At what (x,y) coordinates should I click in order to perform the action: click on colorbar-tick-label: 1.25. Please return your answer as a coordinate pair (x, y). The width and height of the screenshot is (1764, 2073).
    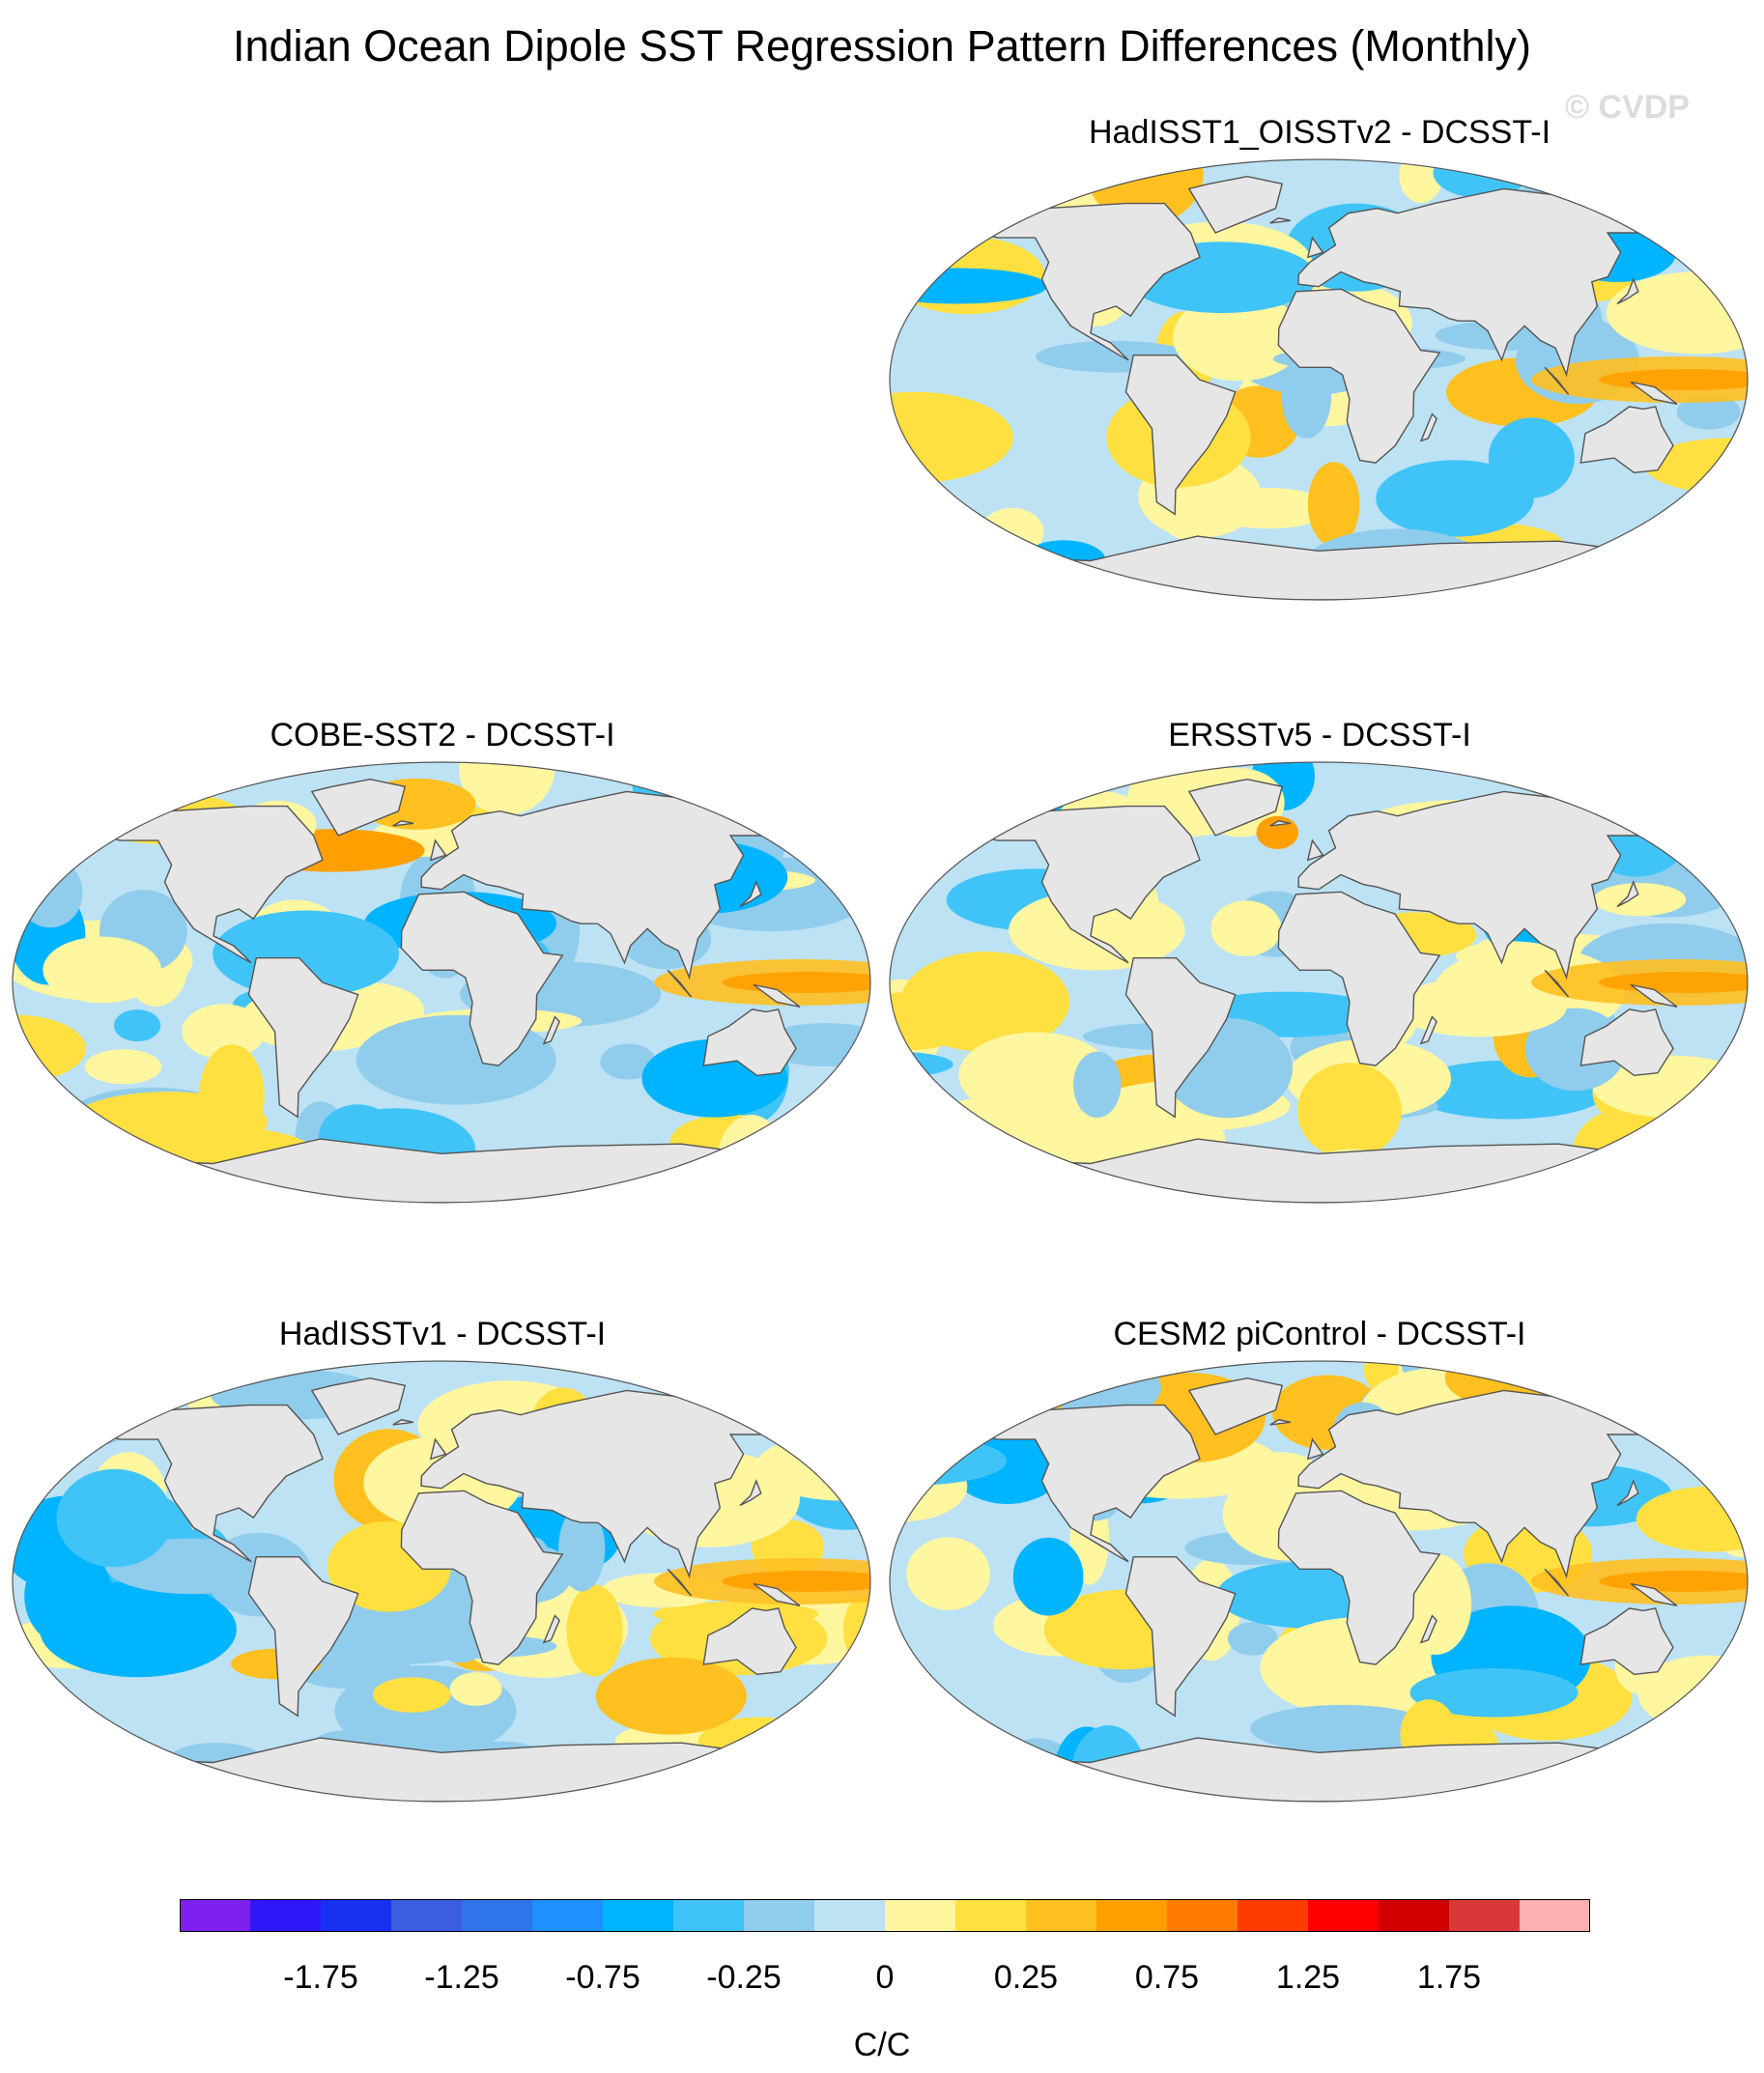
    Looking at the image, I should click on (1308, 1977).